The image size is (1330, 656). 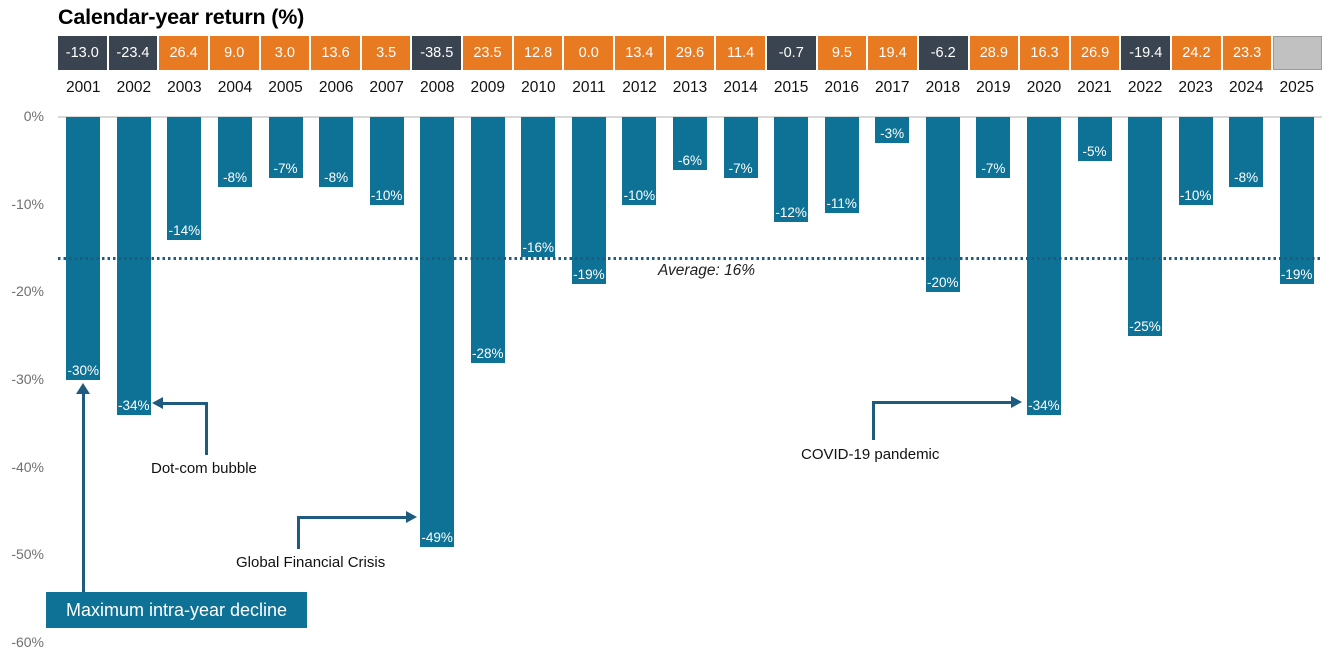 I want to click on decline-bar-2008: -49%, so click(x=437, y=332).